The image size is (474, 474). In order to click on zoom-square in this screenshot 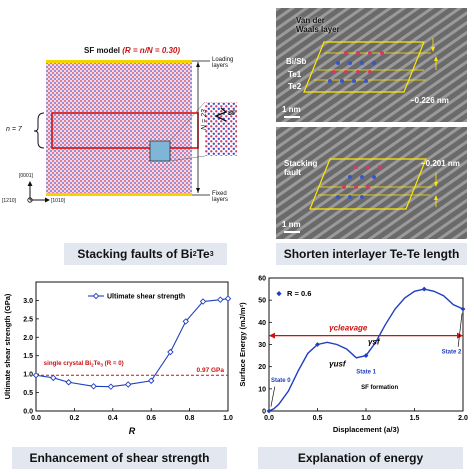, I will do `click(160, 151)`.